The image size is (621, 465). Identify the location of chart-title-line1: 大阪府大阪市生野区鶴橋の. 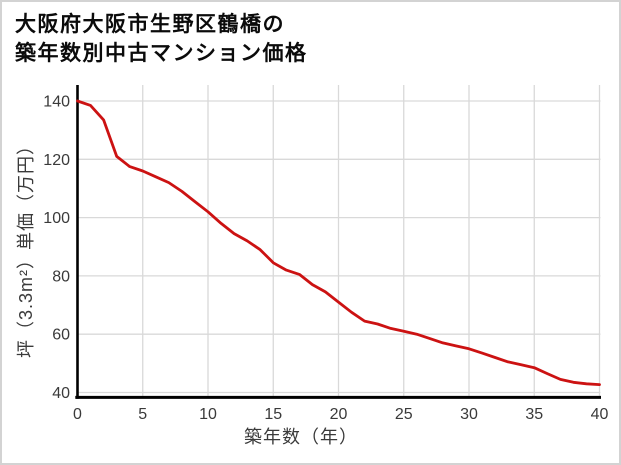
(150, 24).